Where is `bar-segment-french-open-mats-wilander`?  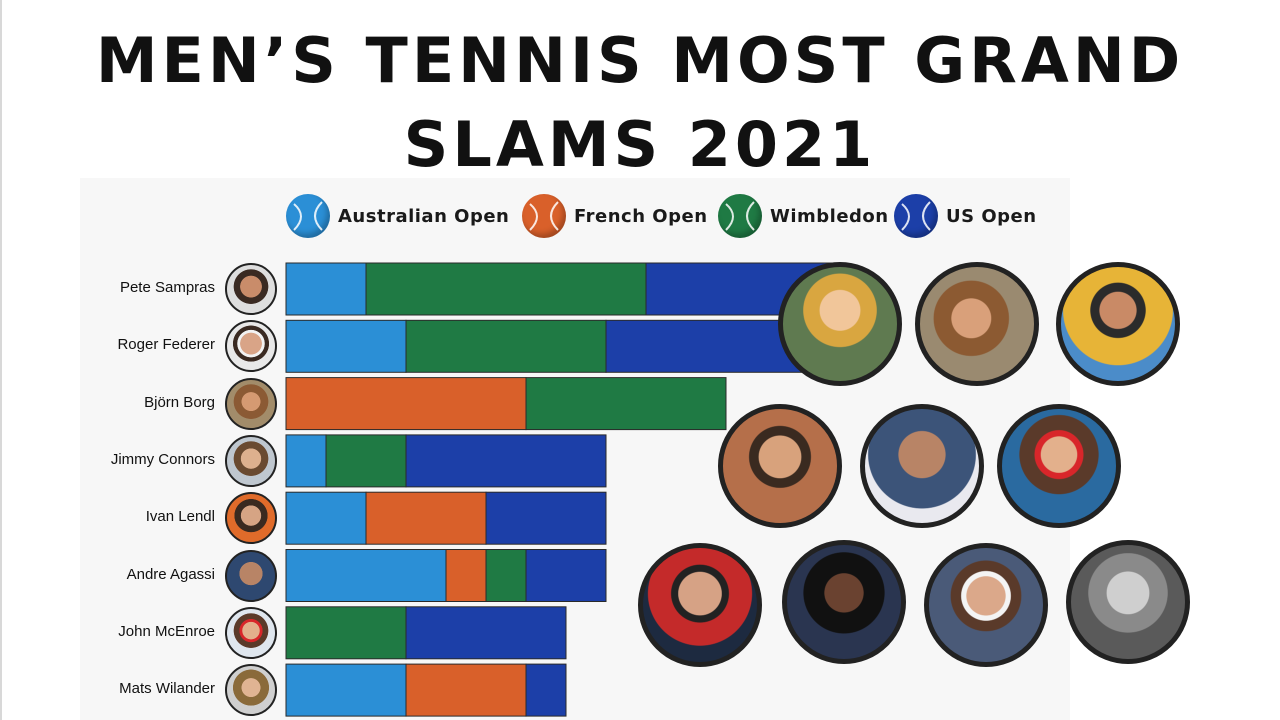 bar-segment-french-open-mats-wilander is located at coordinates (466, 690).